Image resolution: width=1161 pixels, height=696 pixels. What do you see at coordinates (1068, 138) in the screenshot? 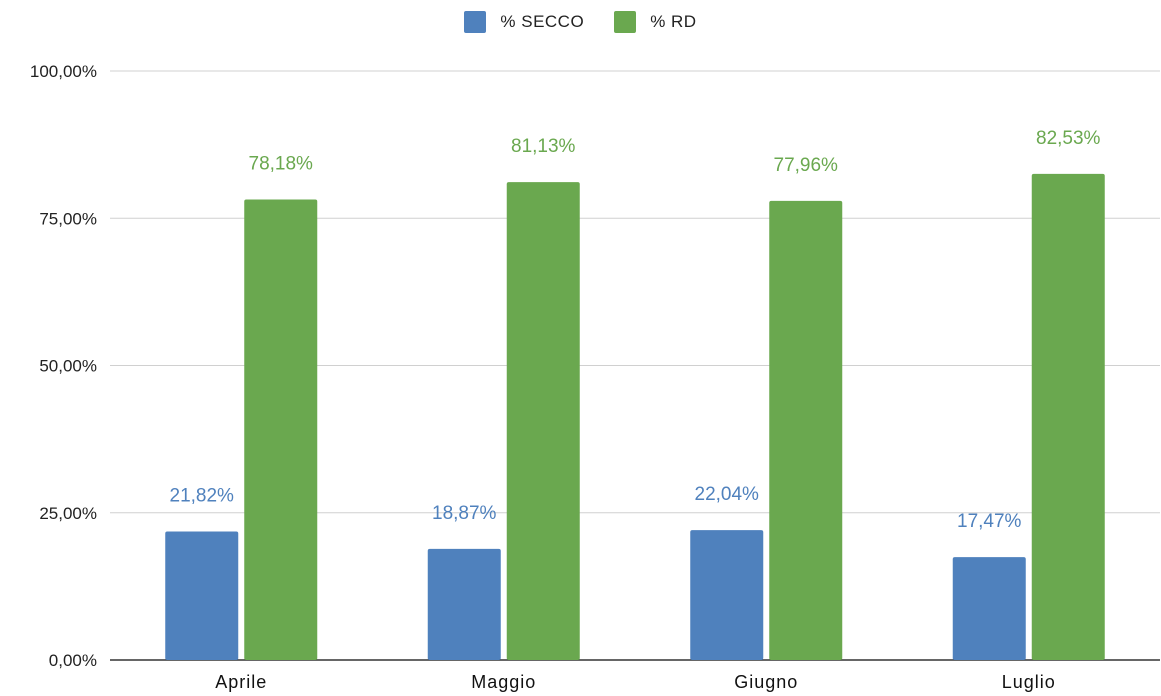
I see `data-label: 82,53%` at bounding box center [1068, 138].